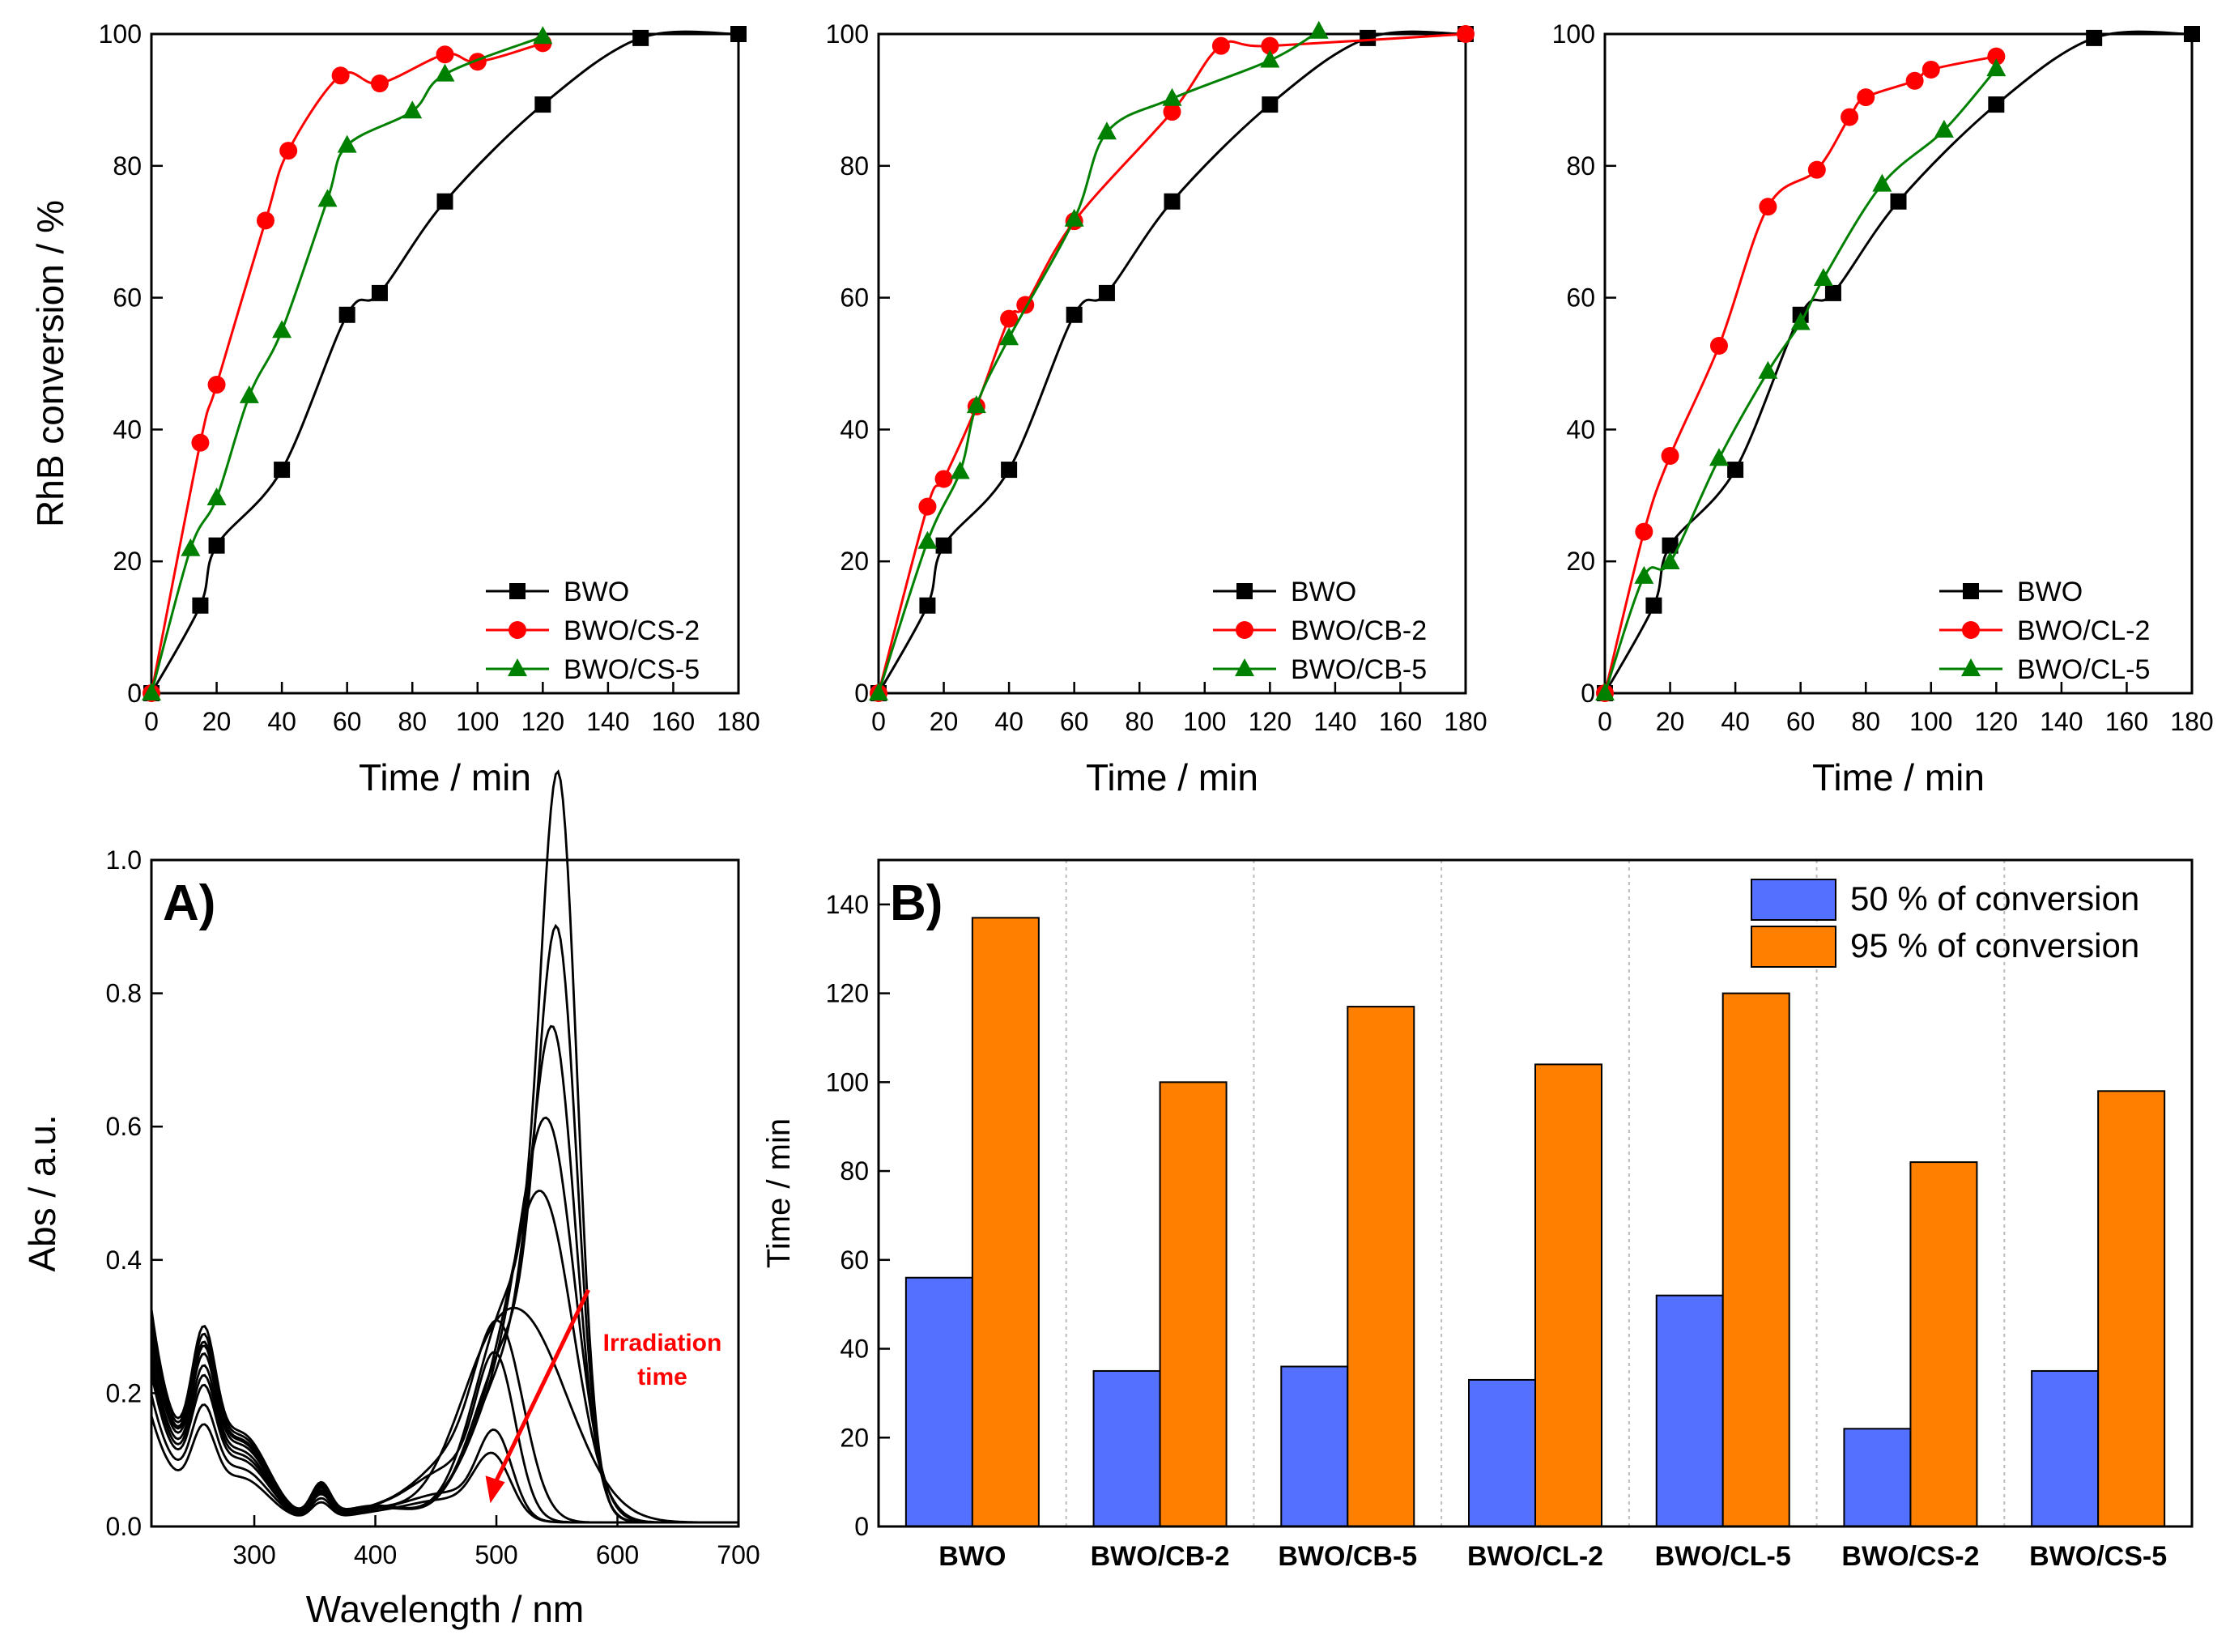  What do you see at coordinates (347, 721) in the screenshot?
I see `x-tick-label: 60` at bounding box center [347, 721].